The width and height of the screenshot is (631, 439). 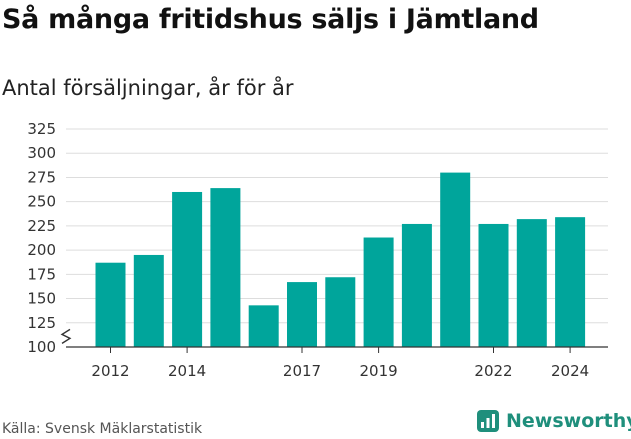 I want to click on bar-2022, so click(x=493, y=285).